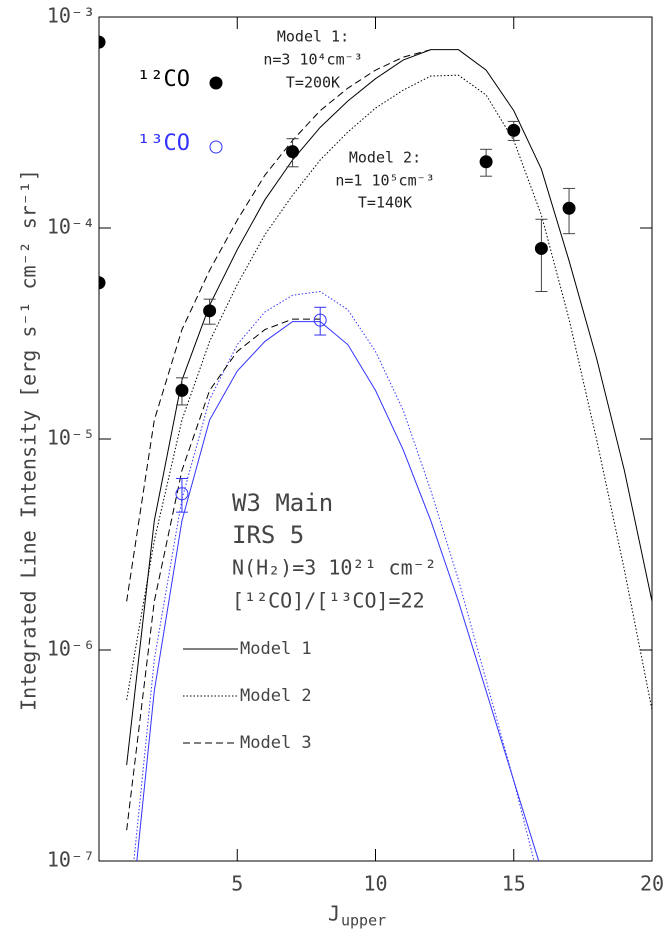 The width and height of the screenshot is (664, 929). What do you see at coordinates (71, 649) in the screenshot?
I see `y-tick-label: 10⁻⁶` at bounding box center [71, 649].